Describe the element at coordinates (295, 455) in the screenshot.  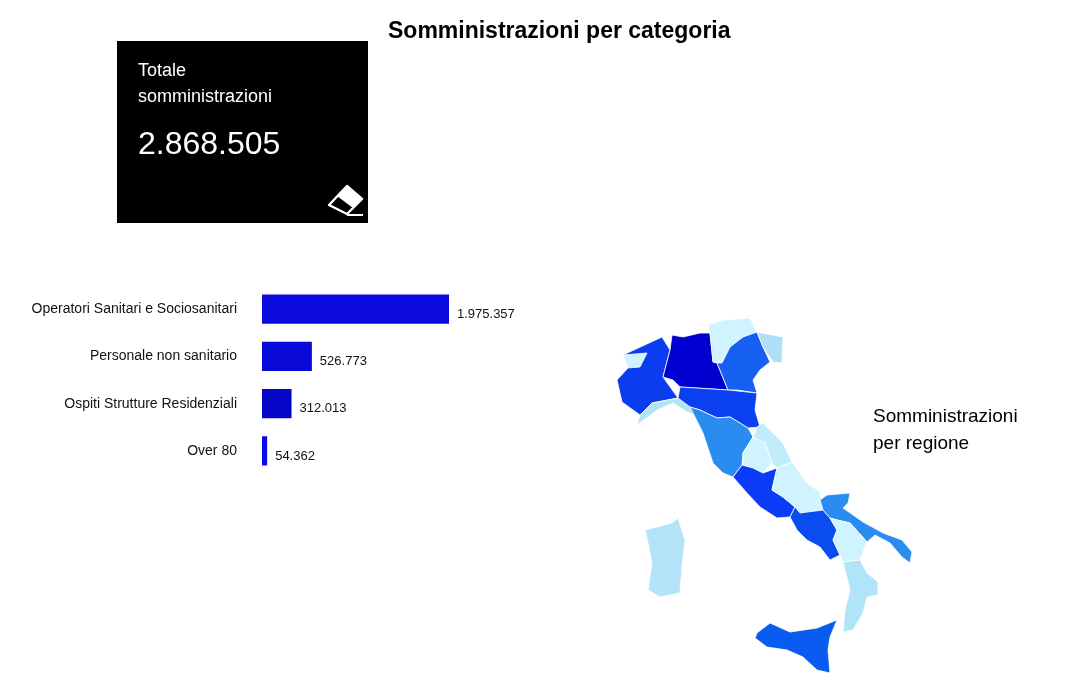
I see `data-label: 54.362` at that location.